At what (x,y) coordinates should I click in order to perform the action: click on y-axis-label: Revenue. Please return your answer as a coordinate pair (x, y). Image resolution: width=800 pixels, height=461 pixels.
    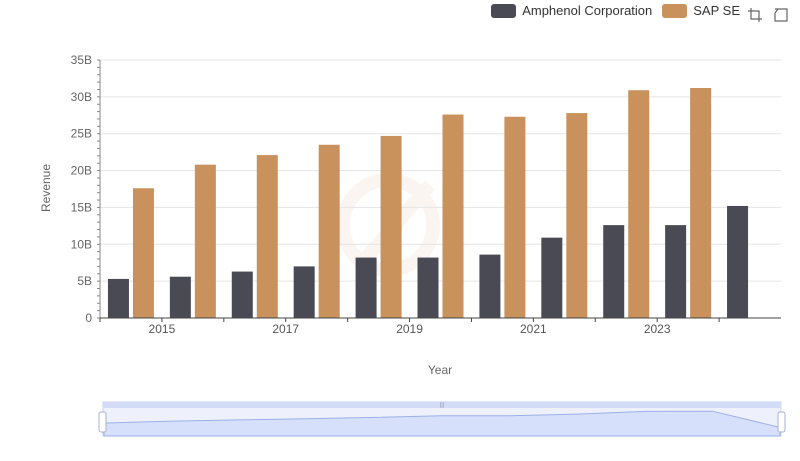
    Looking at the image, I should click on (46, 188).